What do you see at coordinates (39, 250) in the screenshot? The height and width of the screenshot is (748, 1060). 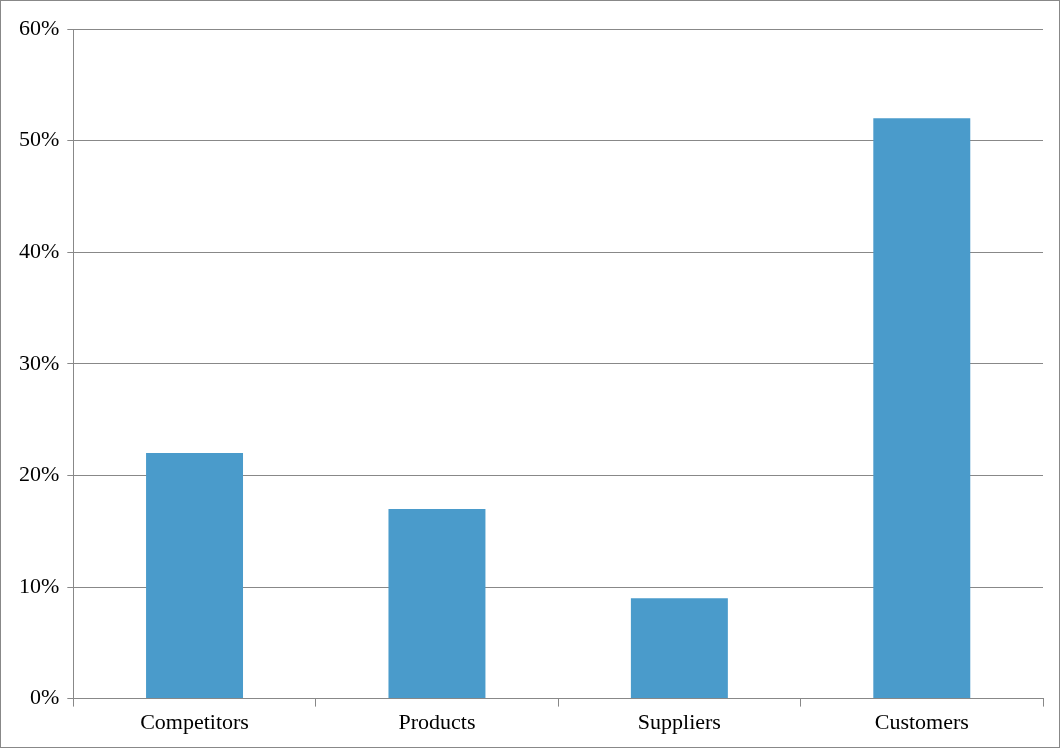 I see `y-tick-label: 40%` at bounding box center [39, 250].